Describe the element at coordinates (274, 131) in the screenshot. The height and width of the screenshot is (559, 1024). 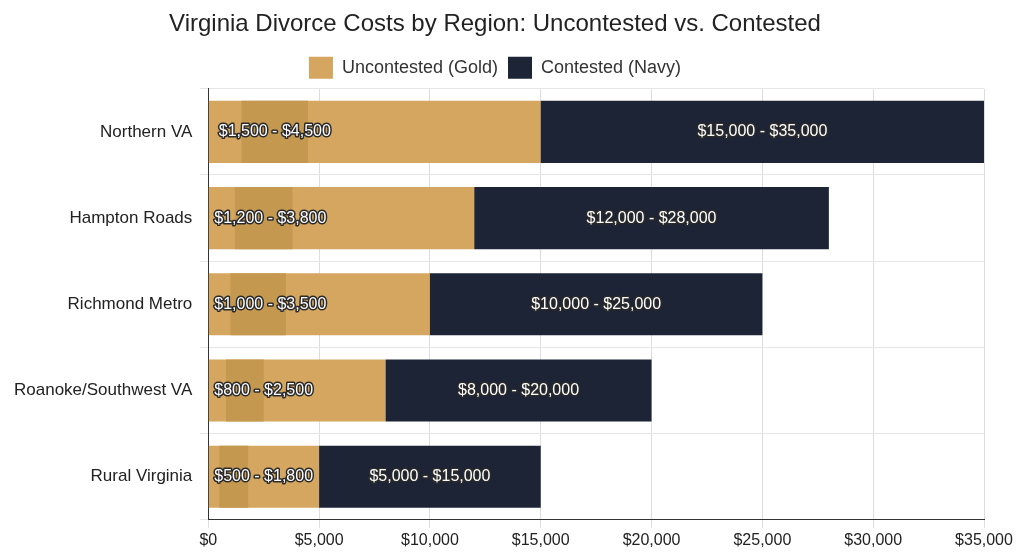
I see `annotation: $1,500 - $4,500` at that location.